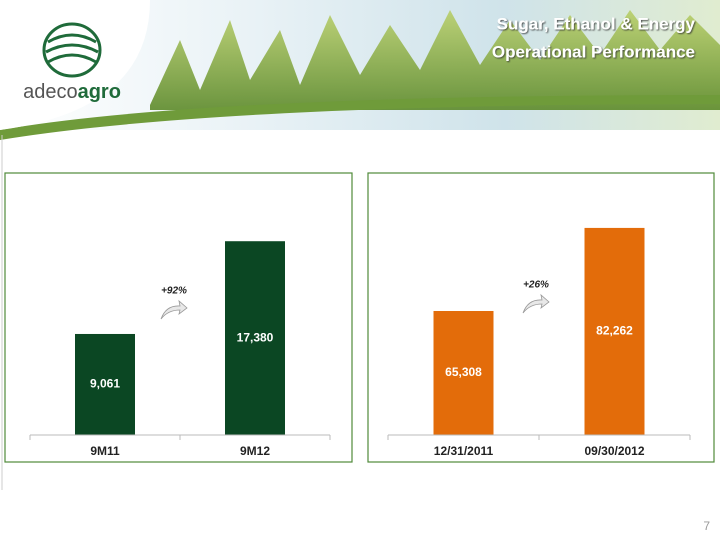 The image size is (720, 540). I want to click on value-label: 9,061, so click(105, 384).